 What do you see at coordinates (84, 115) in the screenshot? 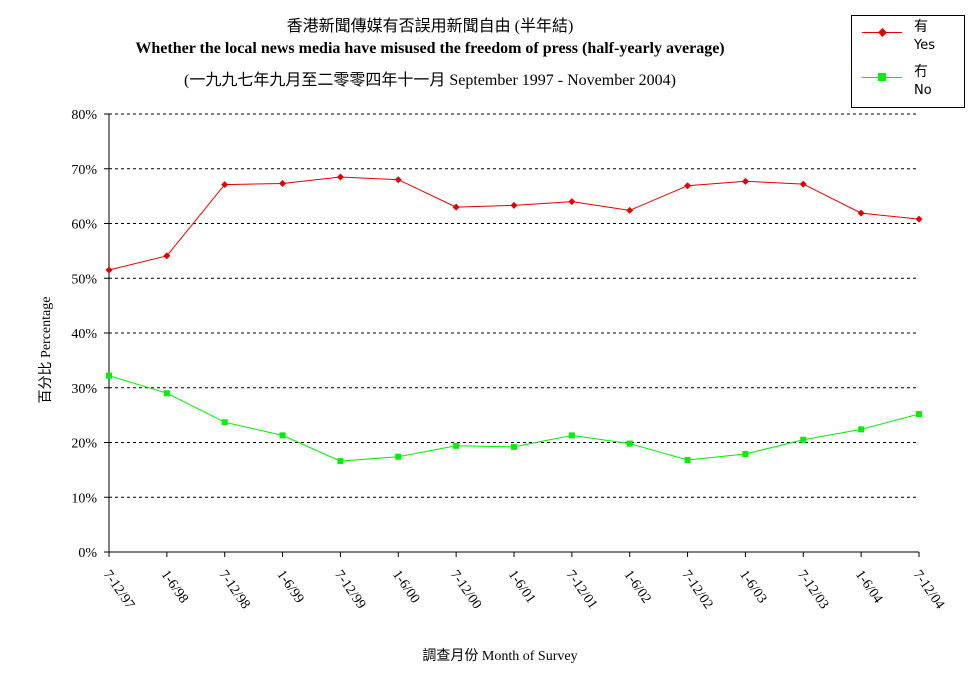
I see `y-tick-label: 80%` at bounding box center [84, 115].